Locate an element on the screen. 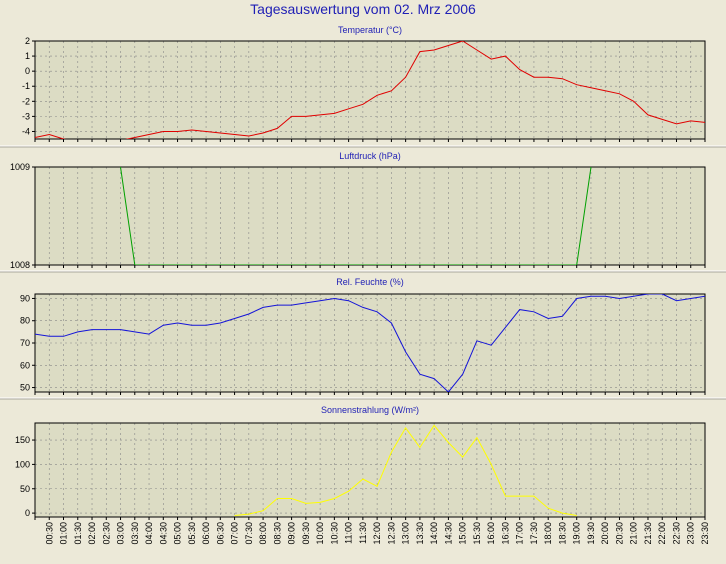 The image size is (726, 564). x-tick-label: 07:00 is located at coordinates (235, 533).